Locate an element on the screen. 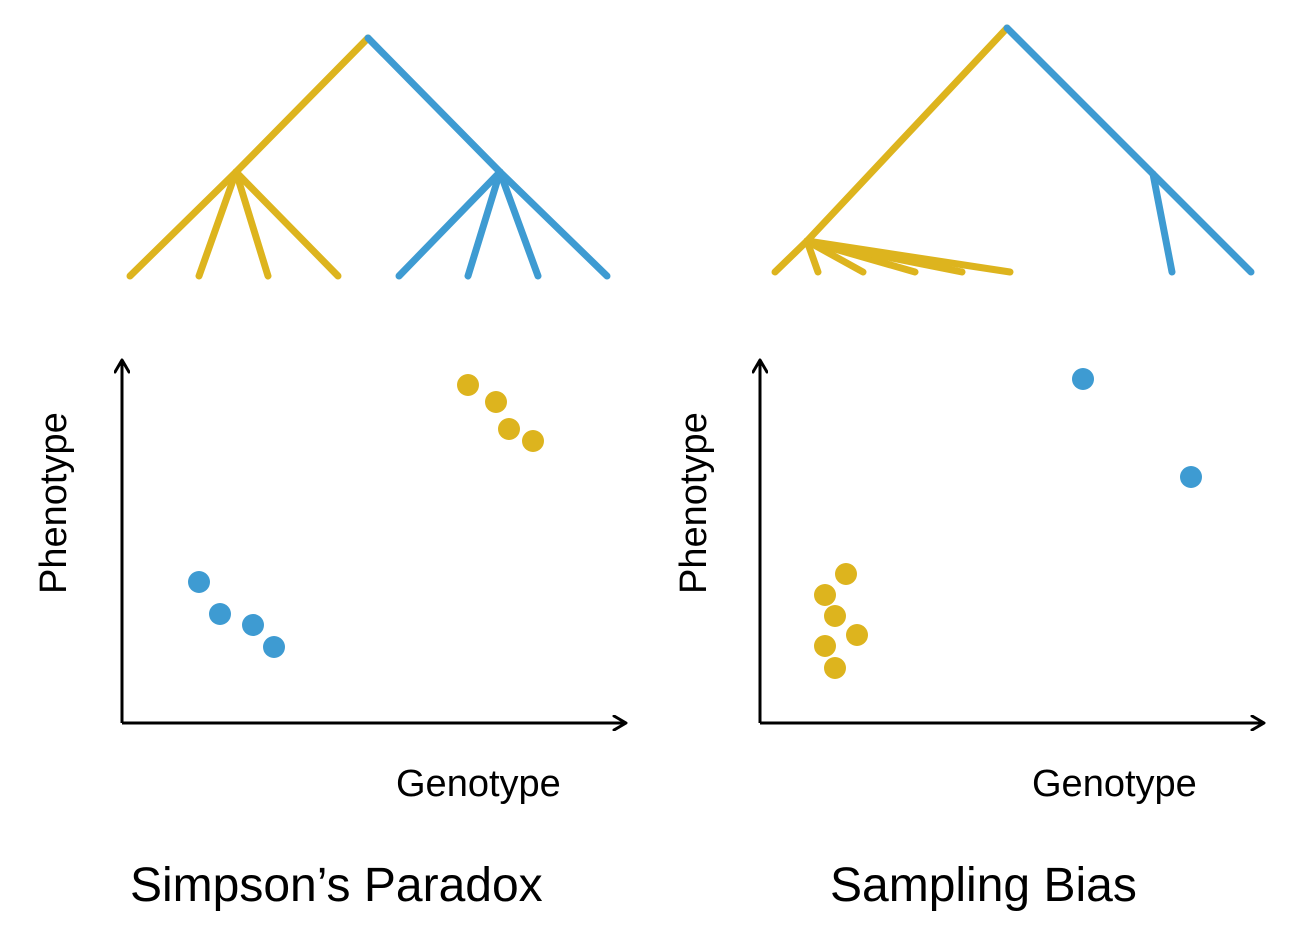 The image size is (1308, 940). simpsons-ylabel: Phenotype is located at coordinates (54, 503).